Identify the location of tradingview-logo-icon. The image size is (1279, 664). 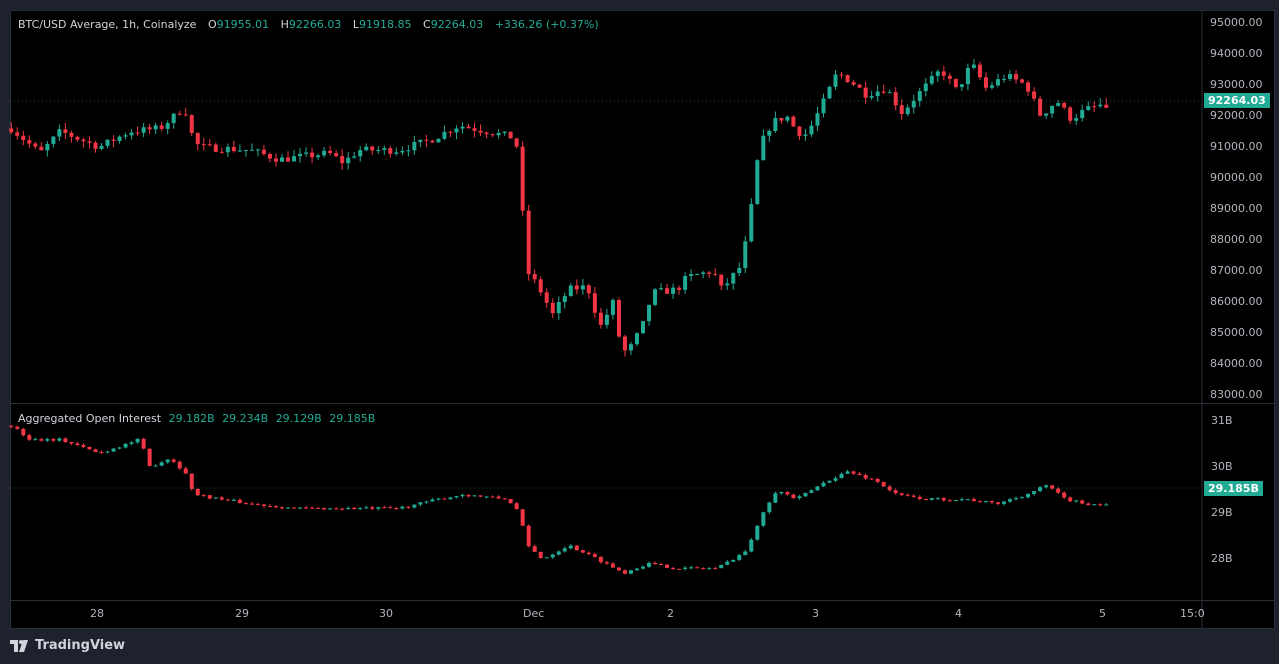
(19, 645).